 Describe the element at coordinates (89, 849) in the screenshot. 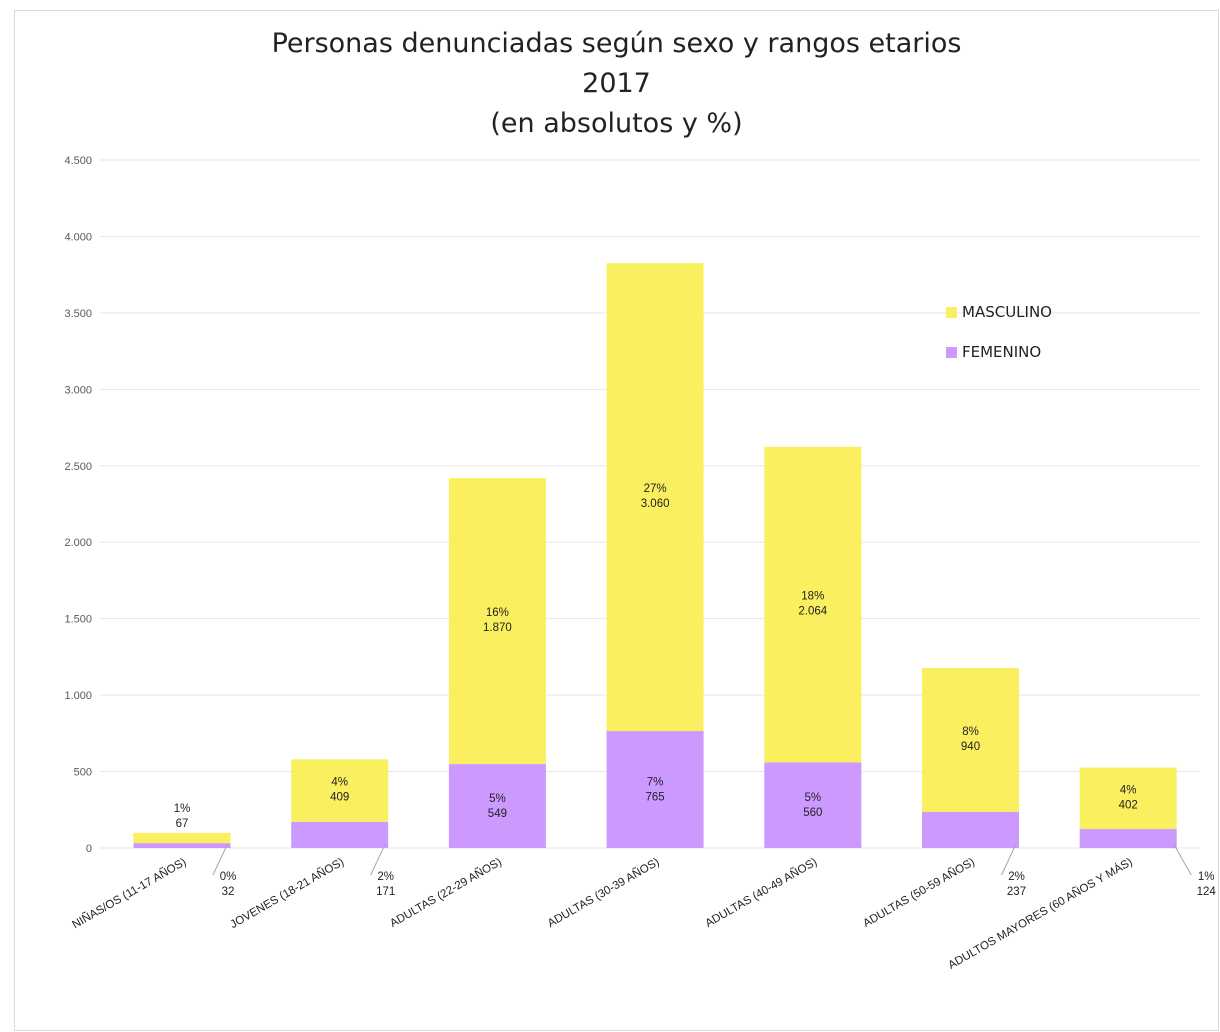

I see `y-tick-label: 0` at that location.